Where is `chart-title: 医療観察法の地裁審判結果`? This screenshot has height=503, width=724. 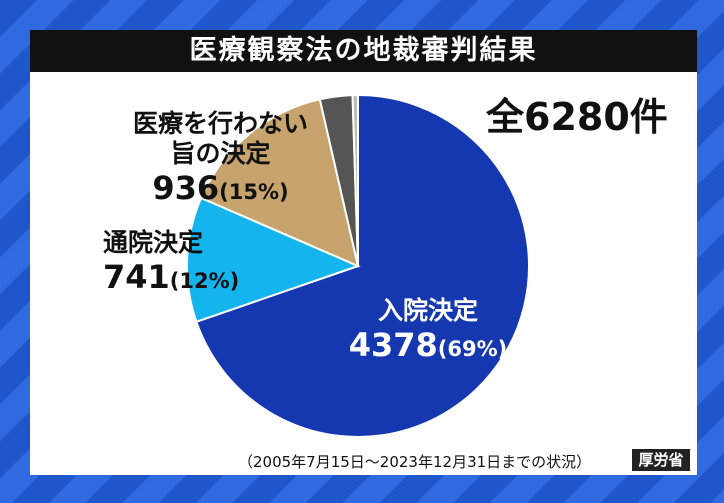
chart-title: 医療観察法の地裁審判結果 is located at coordinates (363, 51).